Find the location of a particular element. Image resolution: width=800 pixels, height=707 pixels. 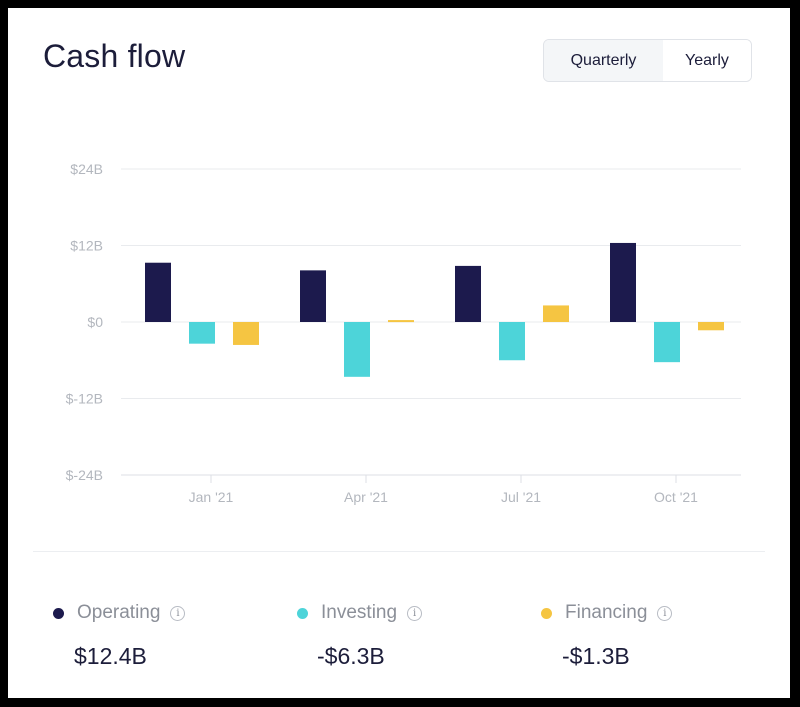

period-toggle: Quarterly Yearly is located at coordinates (647, 60).